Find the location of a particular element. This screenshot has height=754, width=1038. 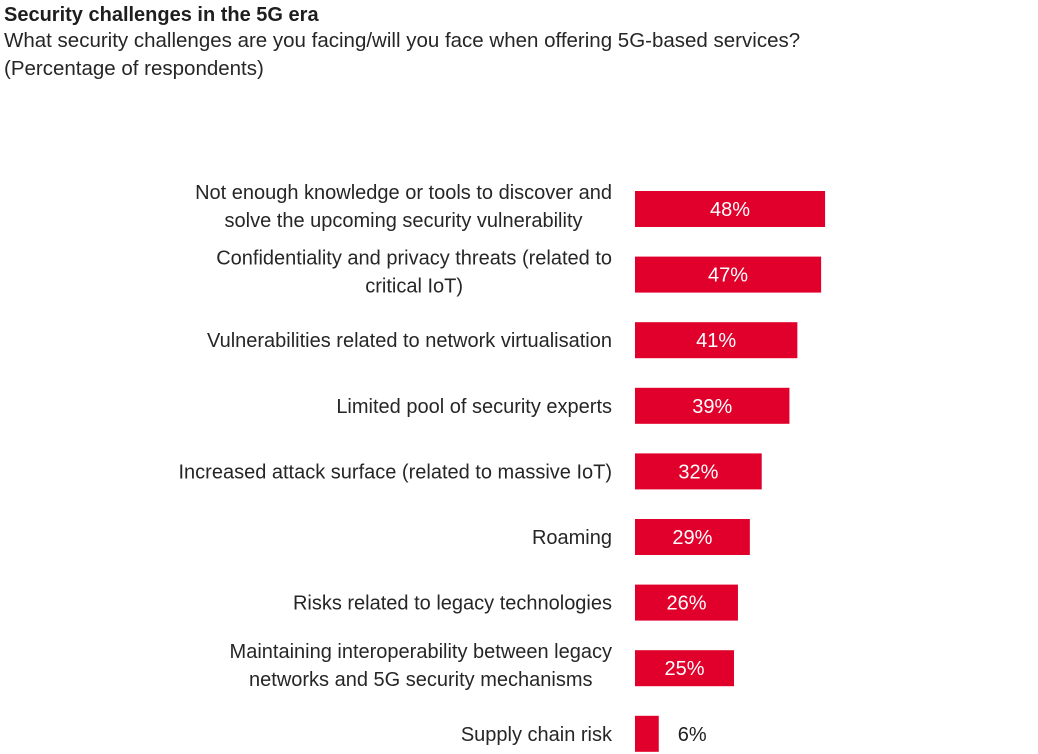

data-label: 6% is located at coordinates (692, 735).